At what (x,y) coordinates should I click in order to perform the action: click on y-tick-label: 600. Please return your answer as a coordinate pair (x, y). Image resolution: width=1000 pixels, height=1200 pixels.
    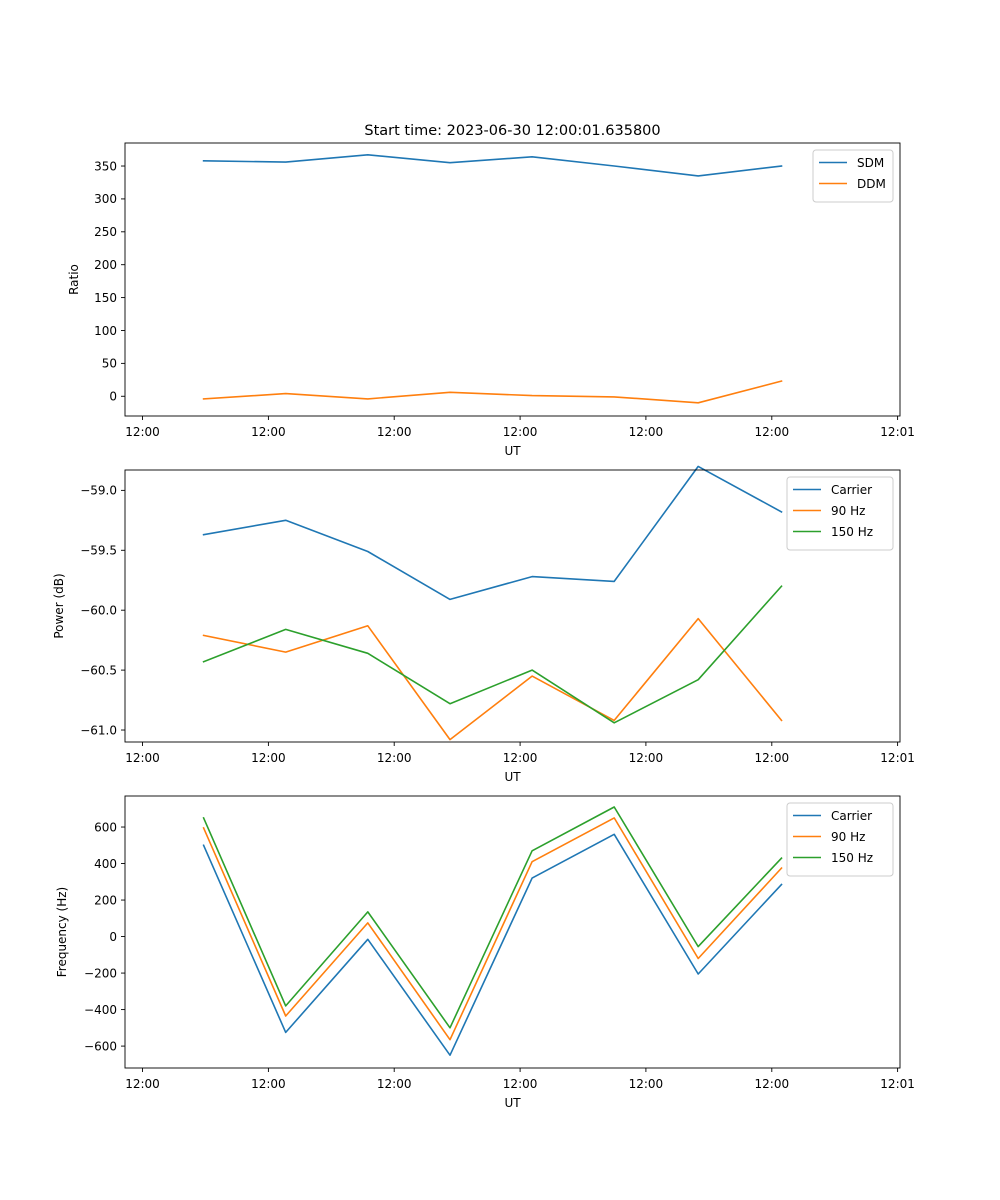
    Looking at the image, I should click on (105, 827).